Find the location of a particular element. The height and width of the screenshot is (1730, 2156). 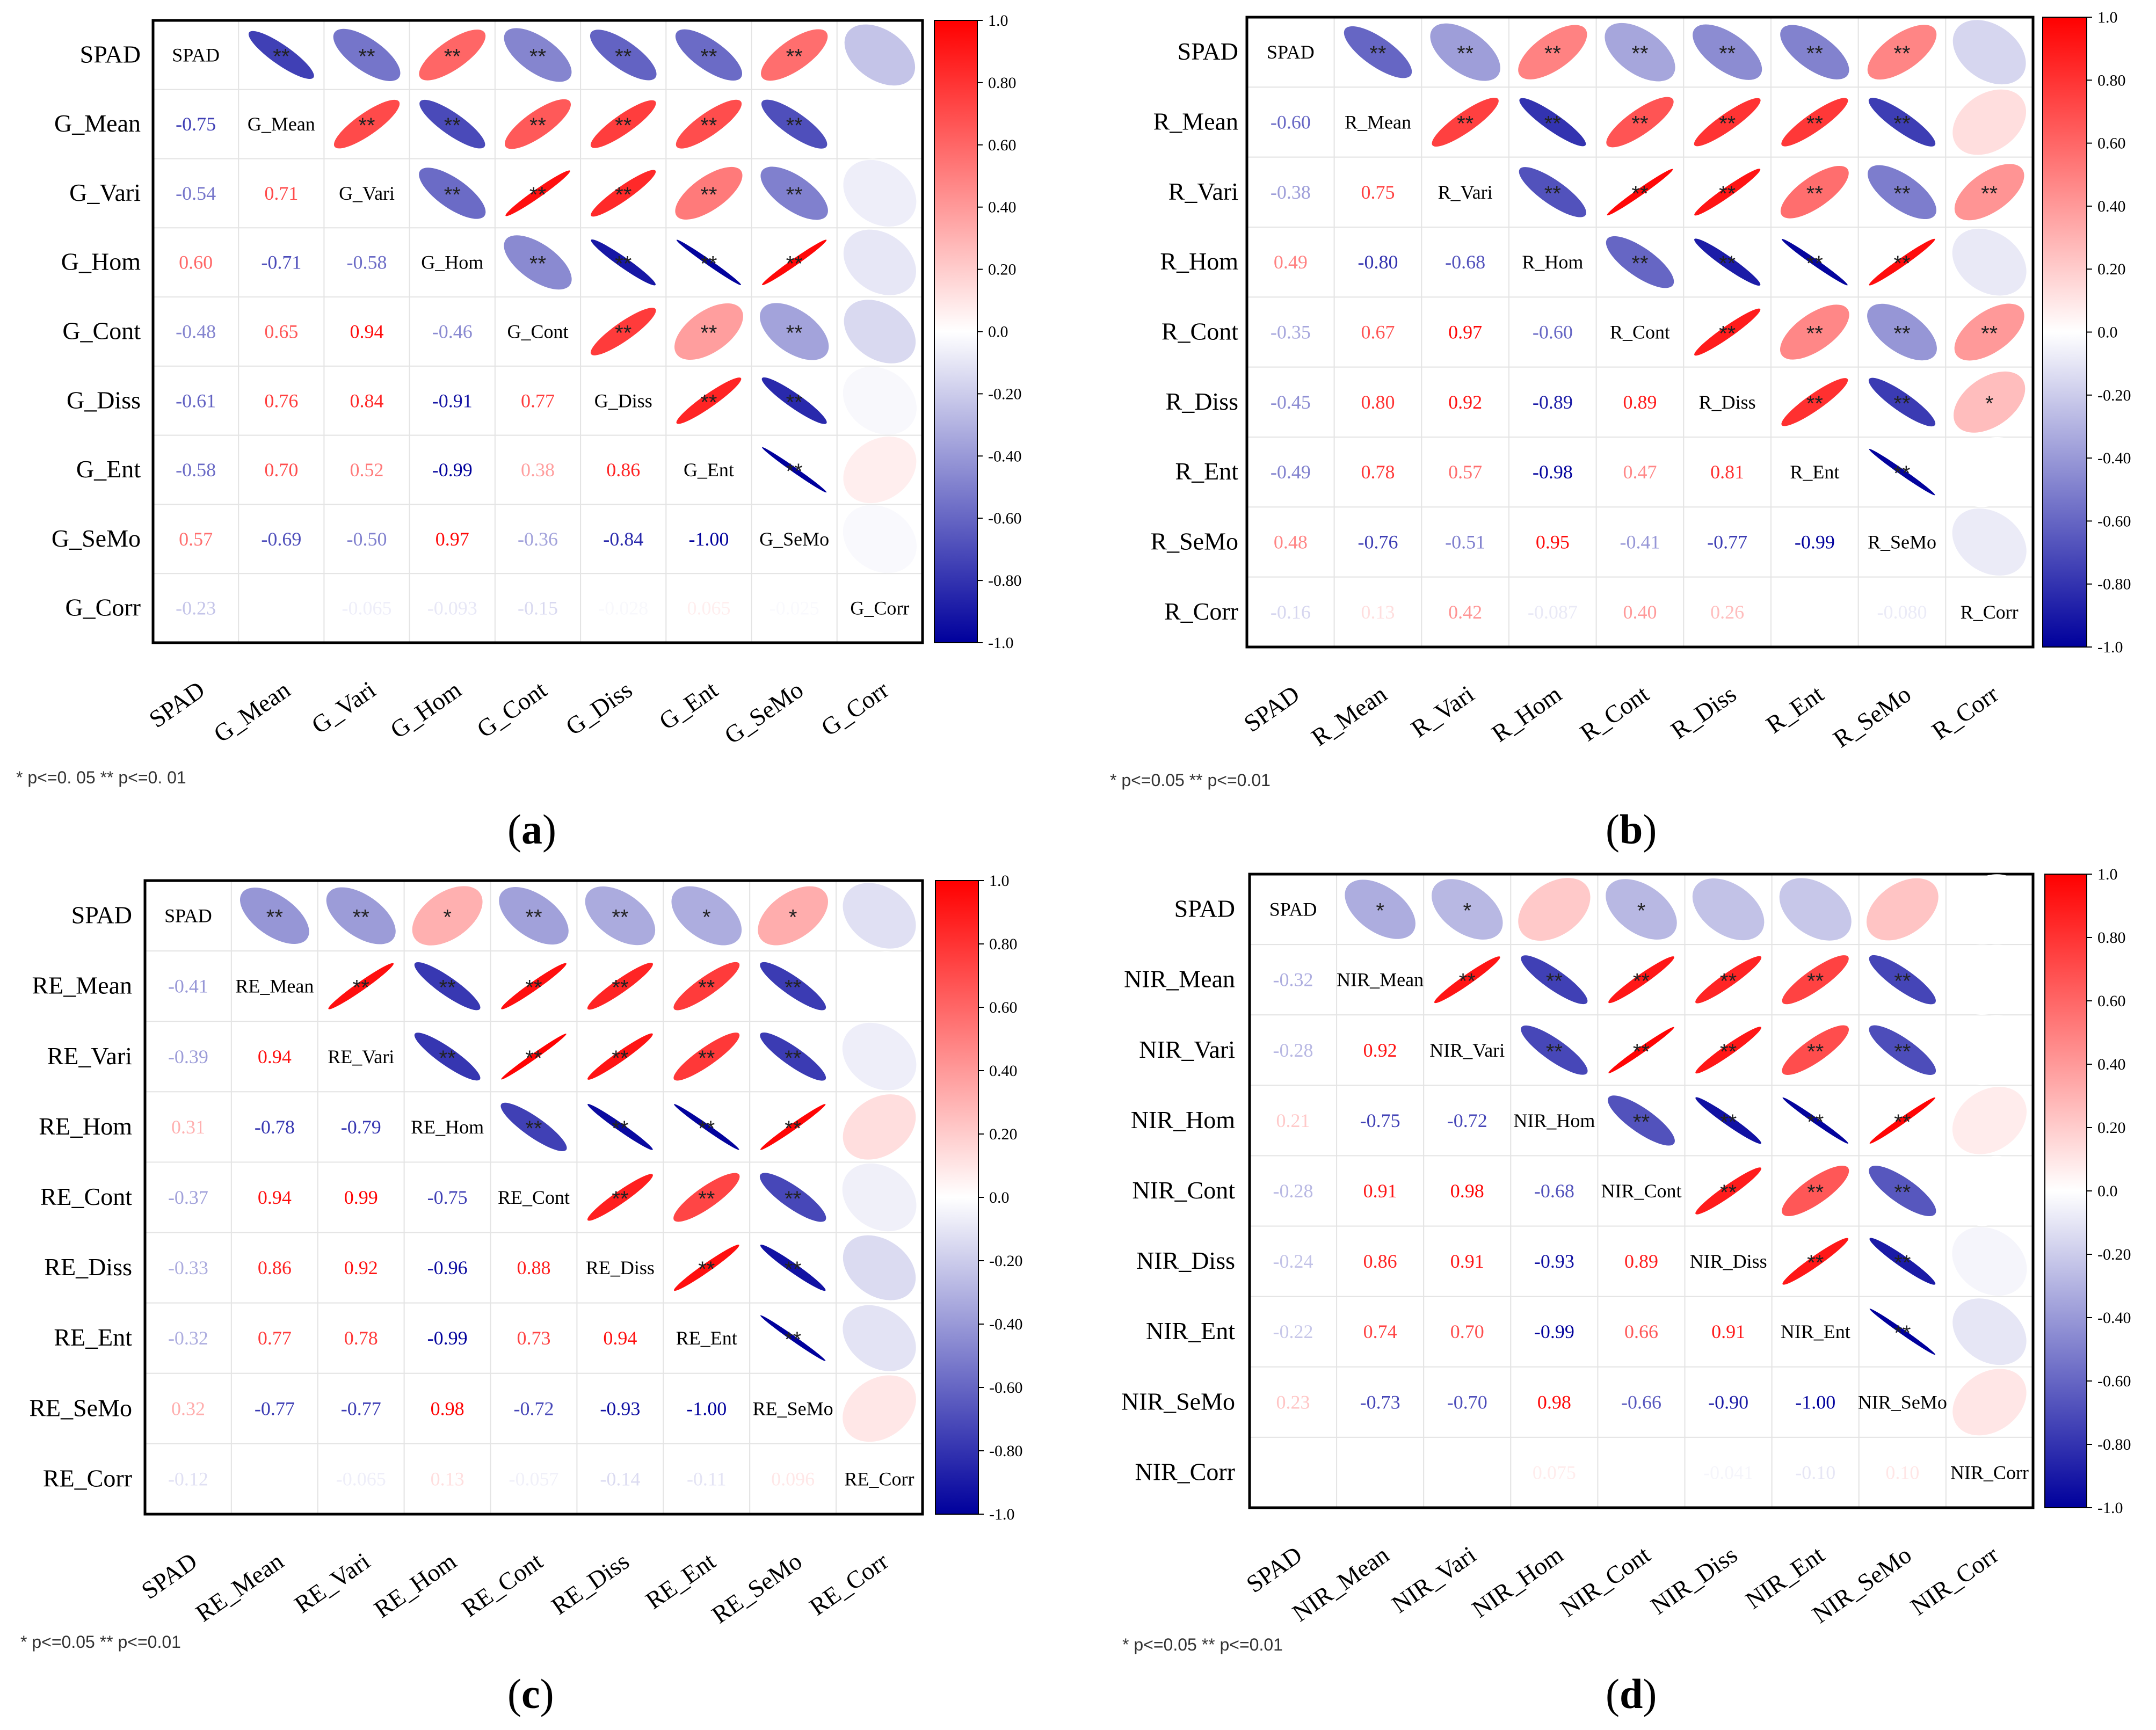

diagonal-label: NIR_SeMo is located at coordinates (1902, 1402).